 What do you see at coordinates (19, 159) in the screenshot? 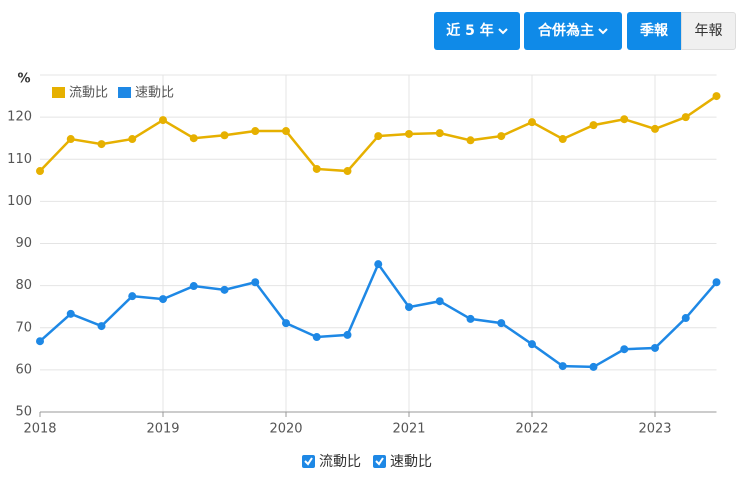
I see `y-tick-label: 110` at bounding box center [19, 159].